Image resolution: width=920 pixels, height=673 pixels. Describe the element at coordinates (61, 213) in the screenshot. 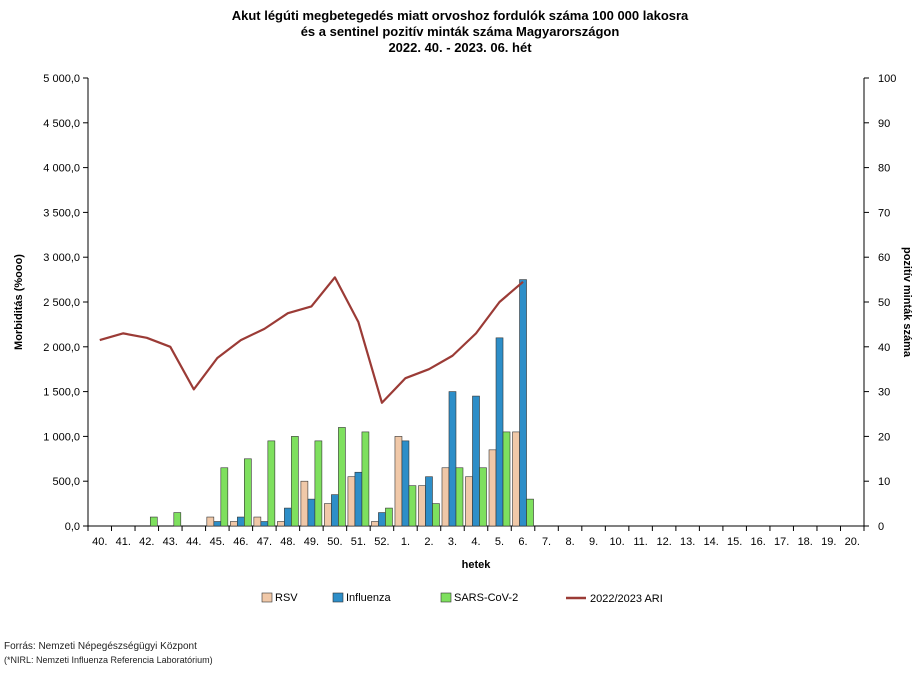

I see `y-left-tick-label: 3 500,0` at that location.